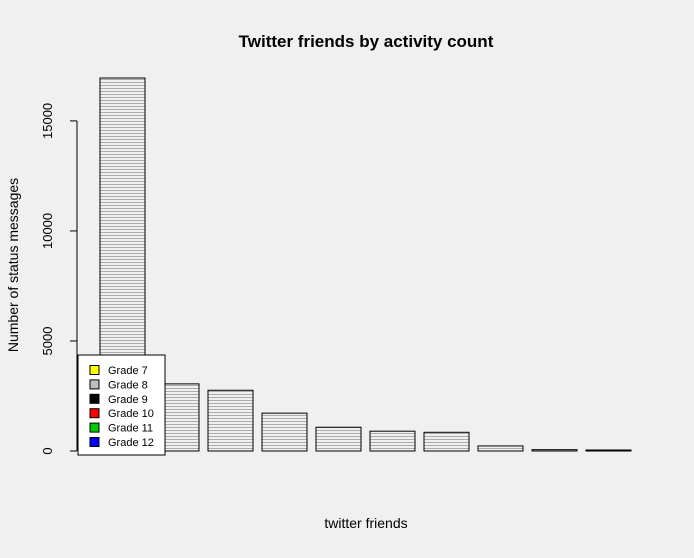  Describe the element at coordinates (365, 523) in the screenshot. I see `x-axis-label: twitter friends` at that location.